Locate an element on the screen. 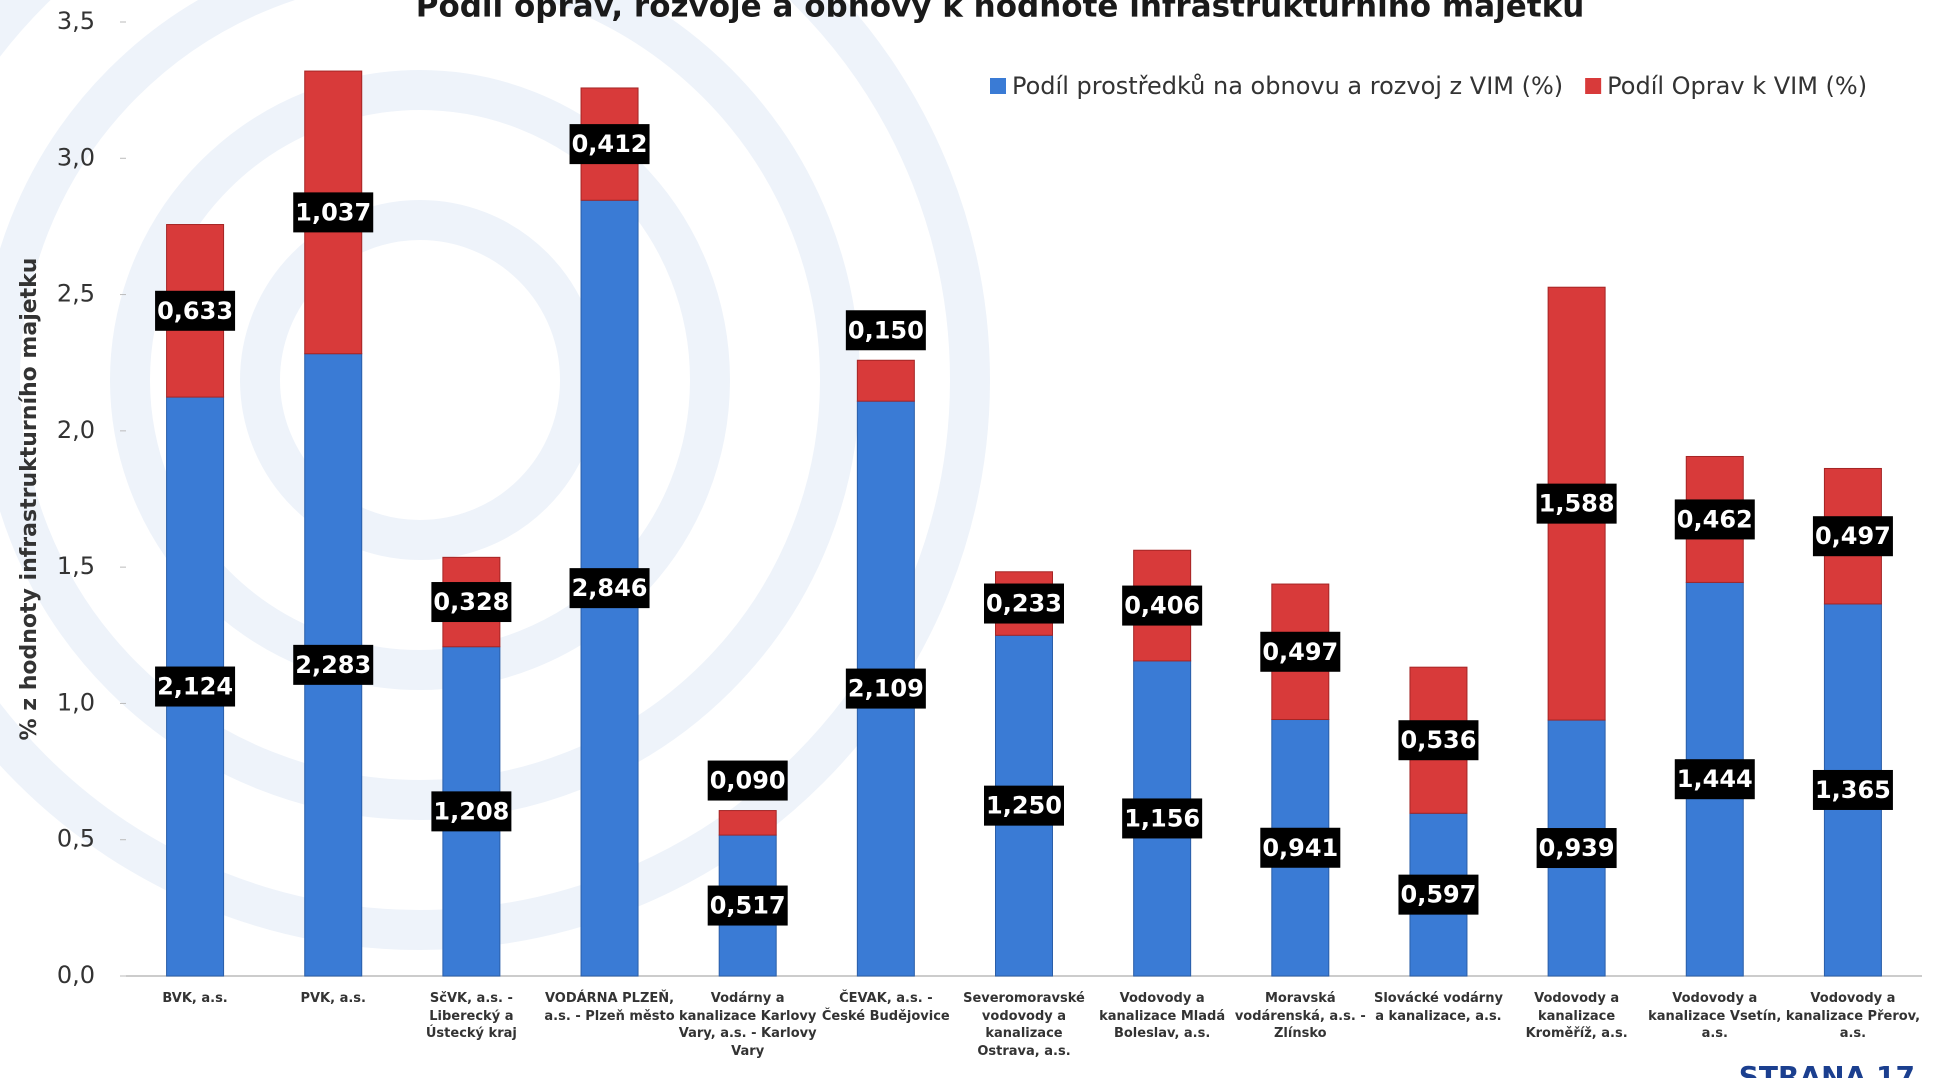 The height and width of the screenshot is (1078, 1948). data-label-text: 0,462 is located at coordinates (1715, 519).